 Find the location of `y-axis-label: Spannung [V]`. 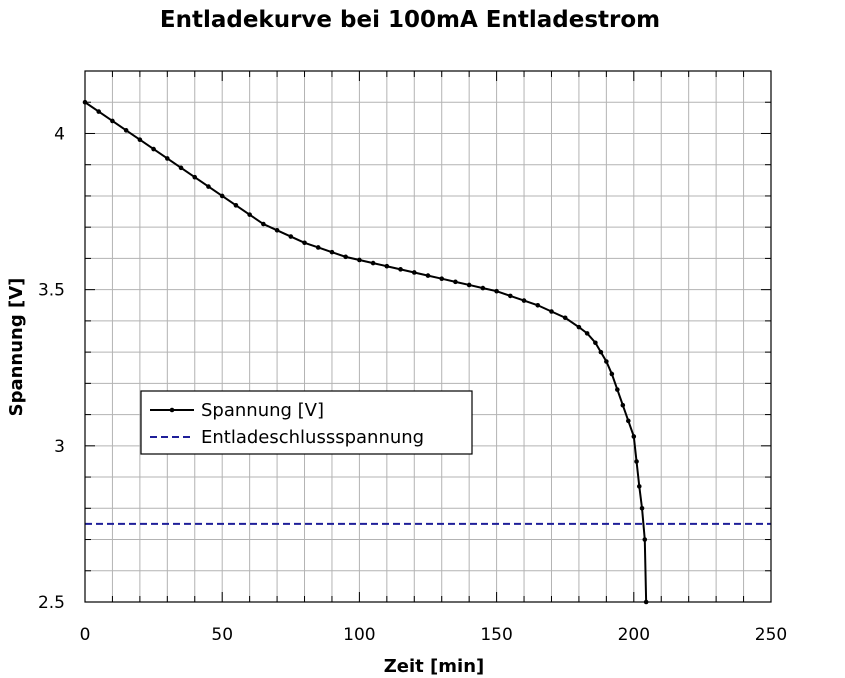

y-axis-label: Spannung [V] is located at coordinates (16, 347).